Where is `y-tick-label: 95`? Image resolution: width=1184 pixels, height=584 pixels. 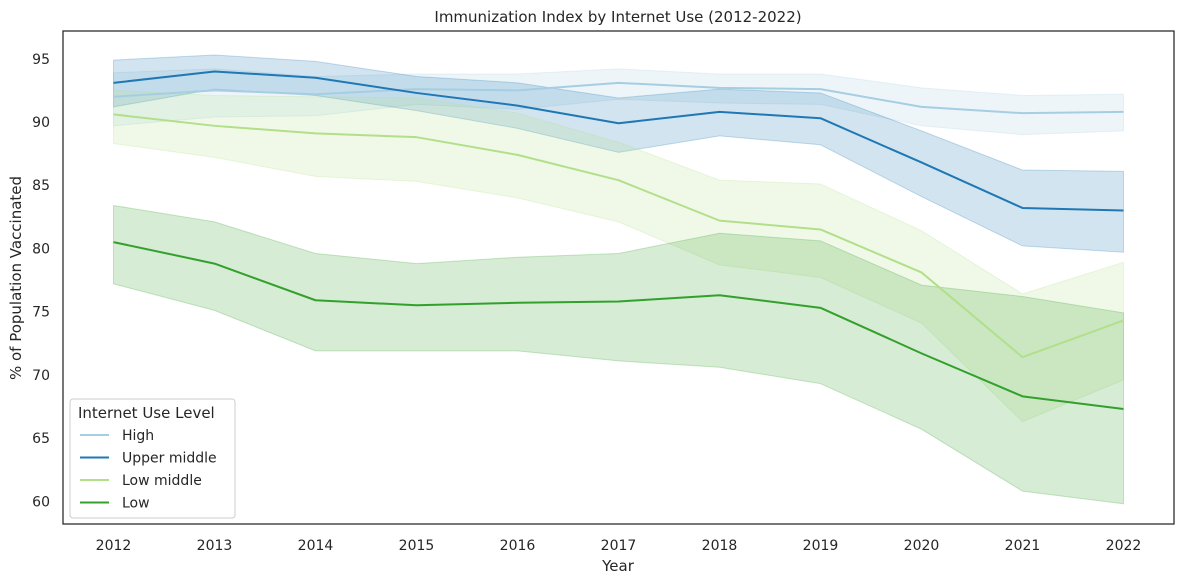 y-tick-label: 95 is located at coordinates (41, 60).